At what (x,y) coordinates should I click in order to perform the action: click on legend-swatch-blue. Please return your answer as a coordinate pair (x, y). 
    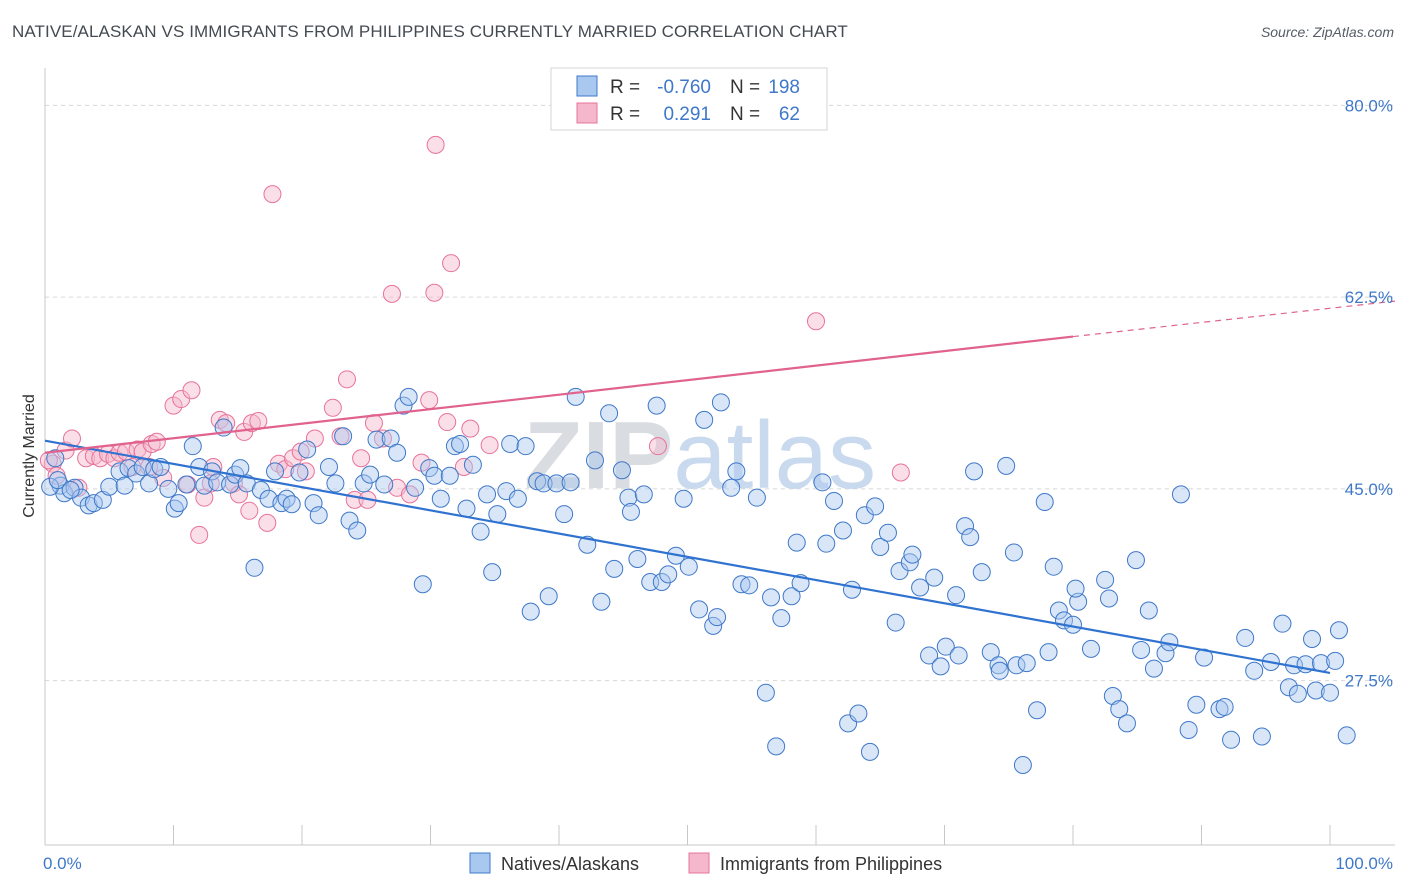
    Looking at the image, I should click on (587, 86).